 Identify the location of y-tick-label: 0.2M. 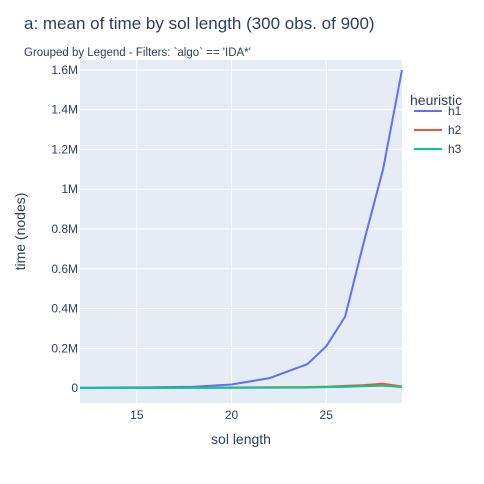
(64, 348).